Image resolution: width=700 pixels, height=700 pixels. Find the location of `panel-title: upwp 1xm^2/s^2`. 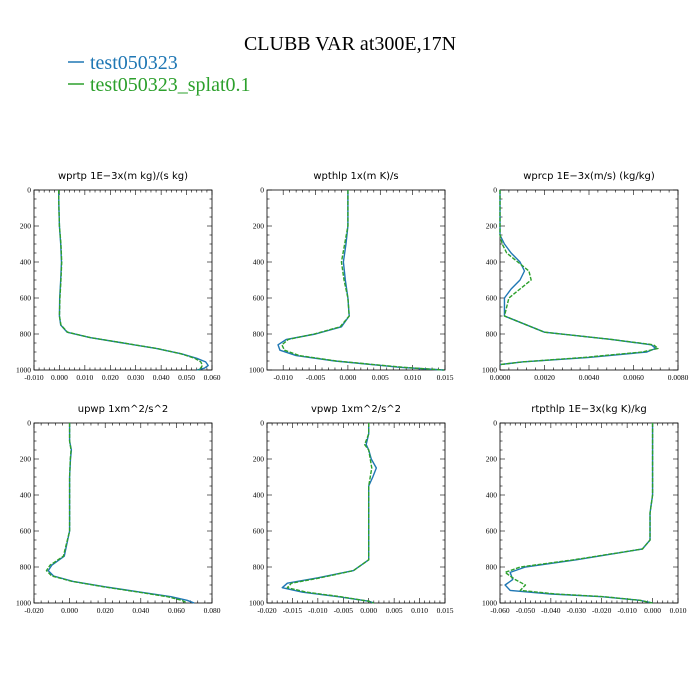

panel-title: upwp 1xm^2/s^2 is located at coordinates (123, 409).